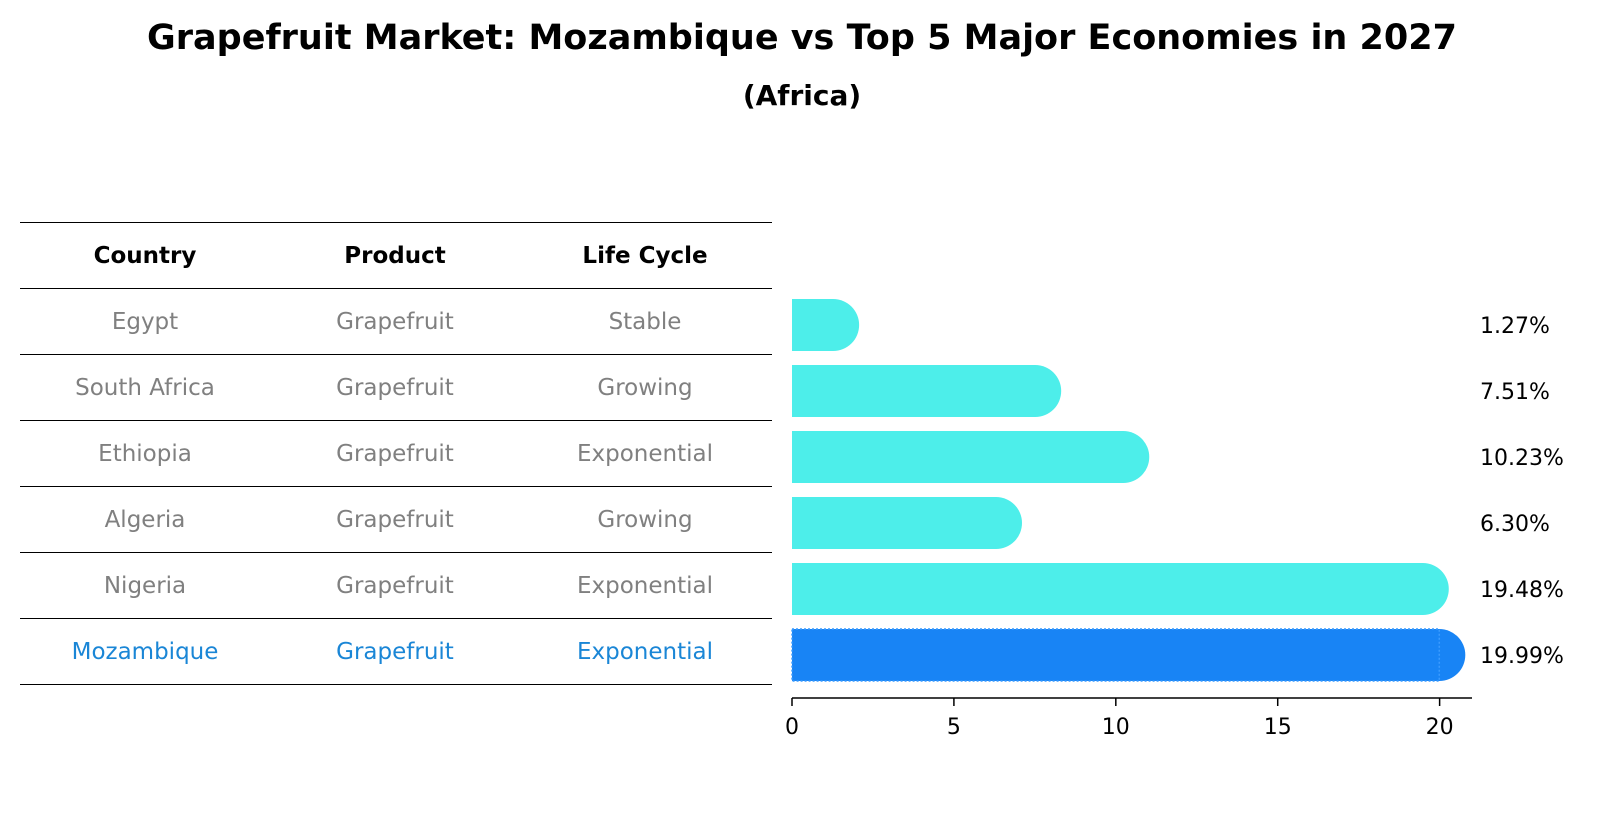 The image size is (1604, 823). What do you see at coordinates (1129, 655) in the screenshot?
I see `bar-mozambique` at bounding box center [1129, 655].